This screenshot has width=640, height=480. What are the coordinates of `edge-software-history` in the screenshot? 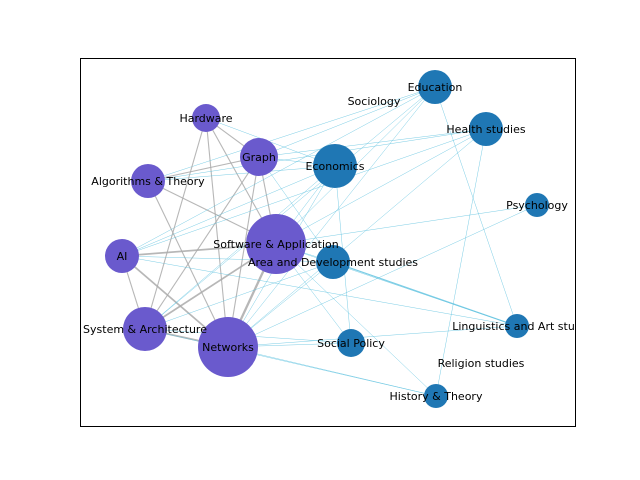 It's located at (356, 320).